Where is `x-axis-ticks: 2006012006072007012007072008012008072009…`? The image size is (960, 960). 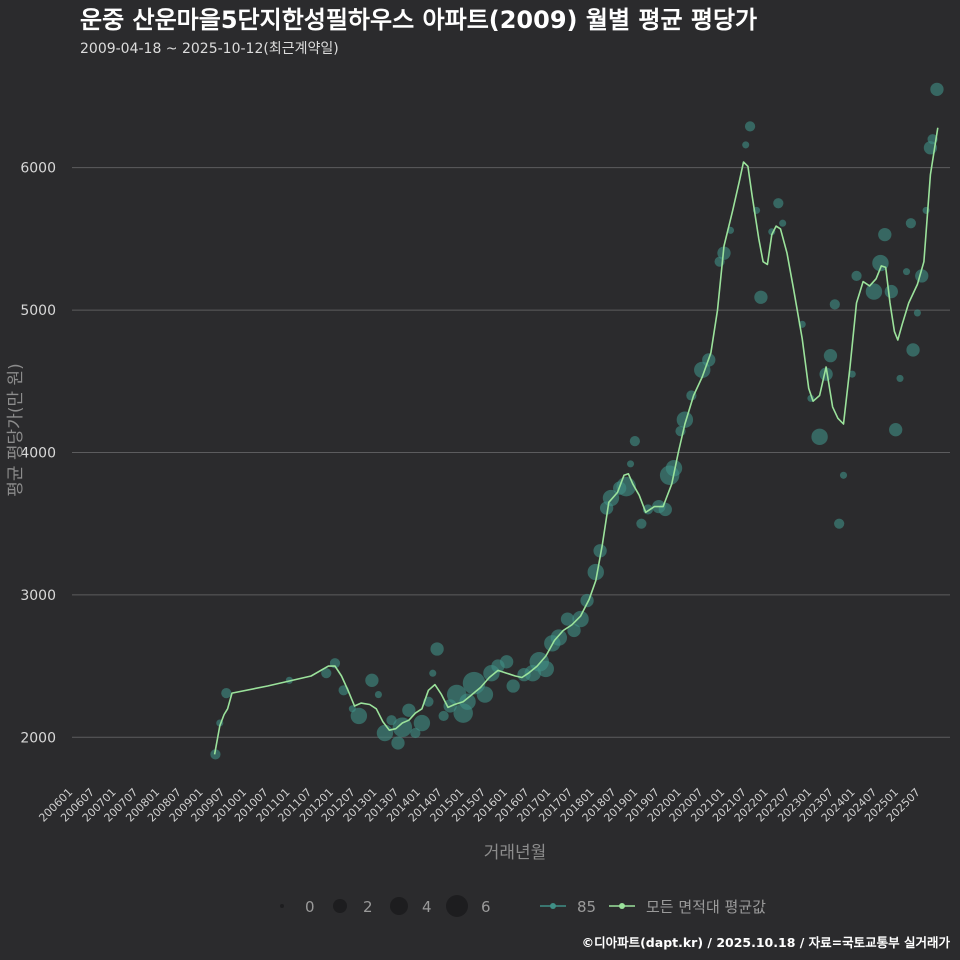 x-axis-ticks: 2006012006072007012007072008012008072009… is located at coordinates (479, 805).